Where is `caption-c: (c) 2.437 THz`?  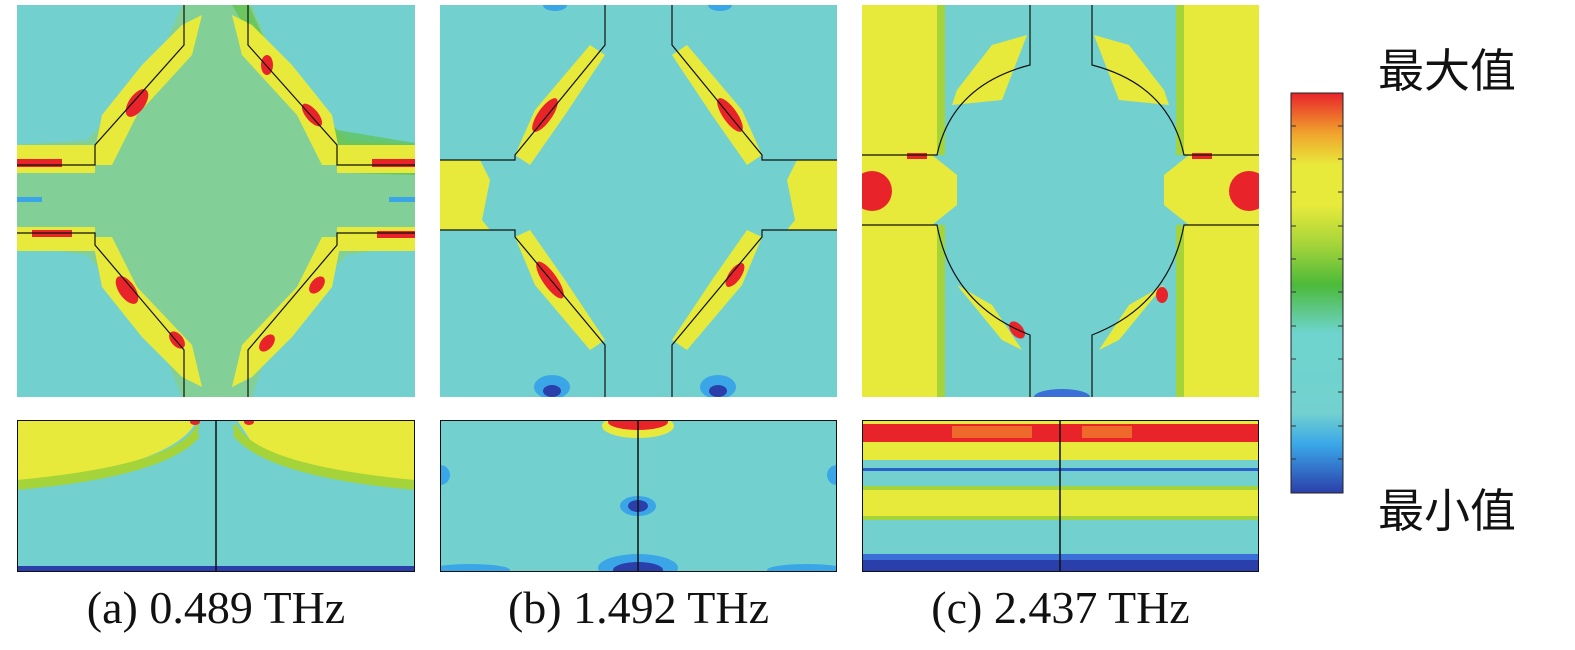 caption-c: (c) 2.437 THz is located at coordinates (1060, 607).